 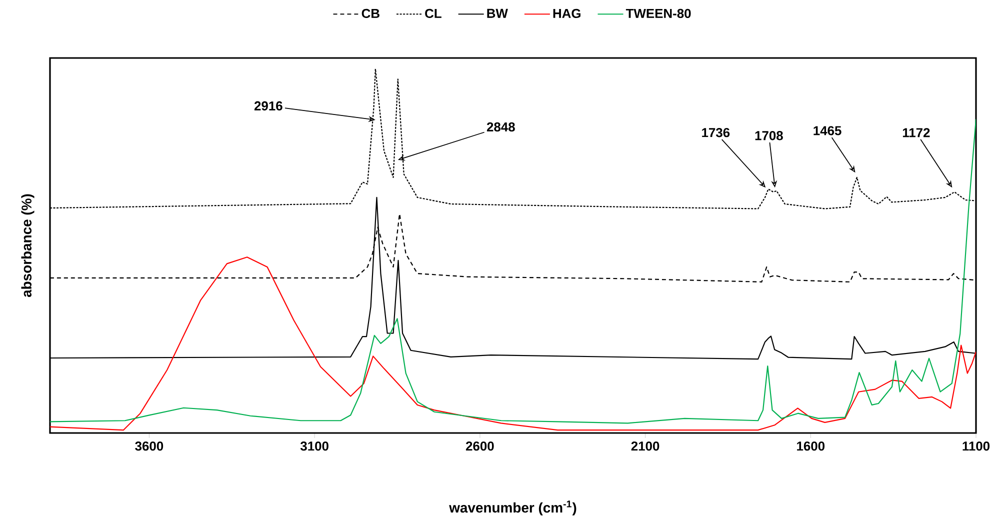 What do you see at coordinates (27, 246) in the screenshot?
I see `y-axis-title: absorbance (%)` at bounding box center [27, 246].